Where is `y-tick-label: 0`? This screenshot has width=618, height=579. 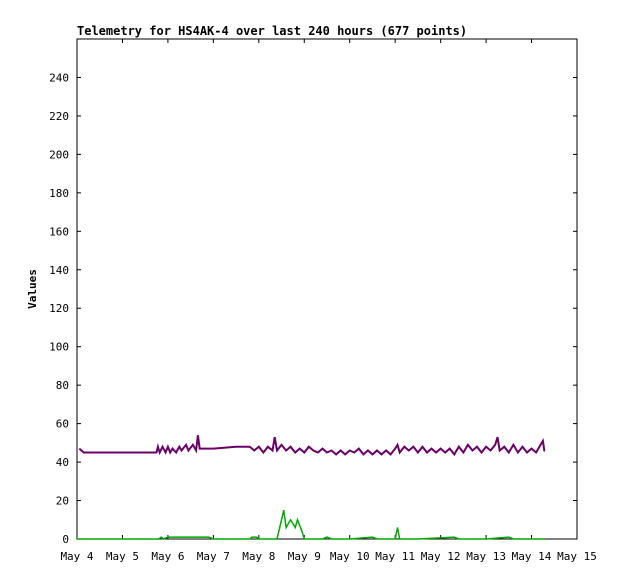
y-tick-label: 0 is located at coordinates (65, 539).